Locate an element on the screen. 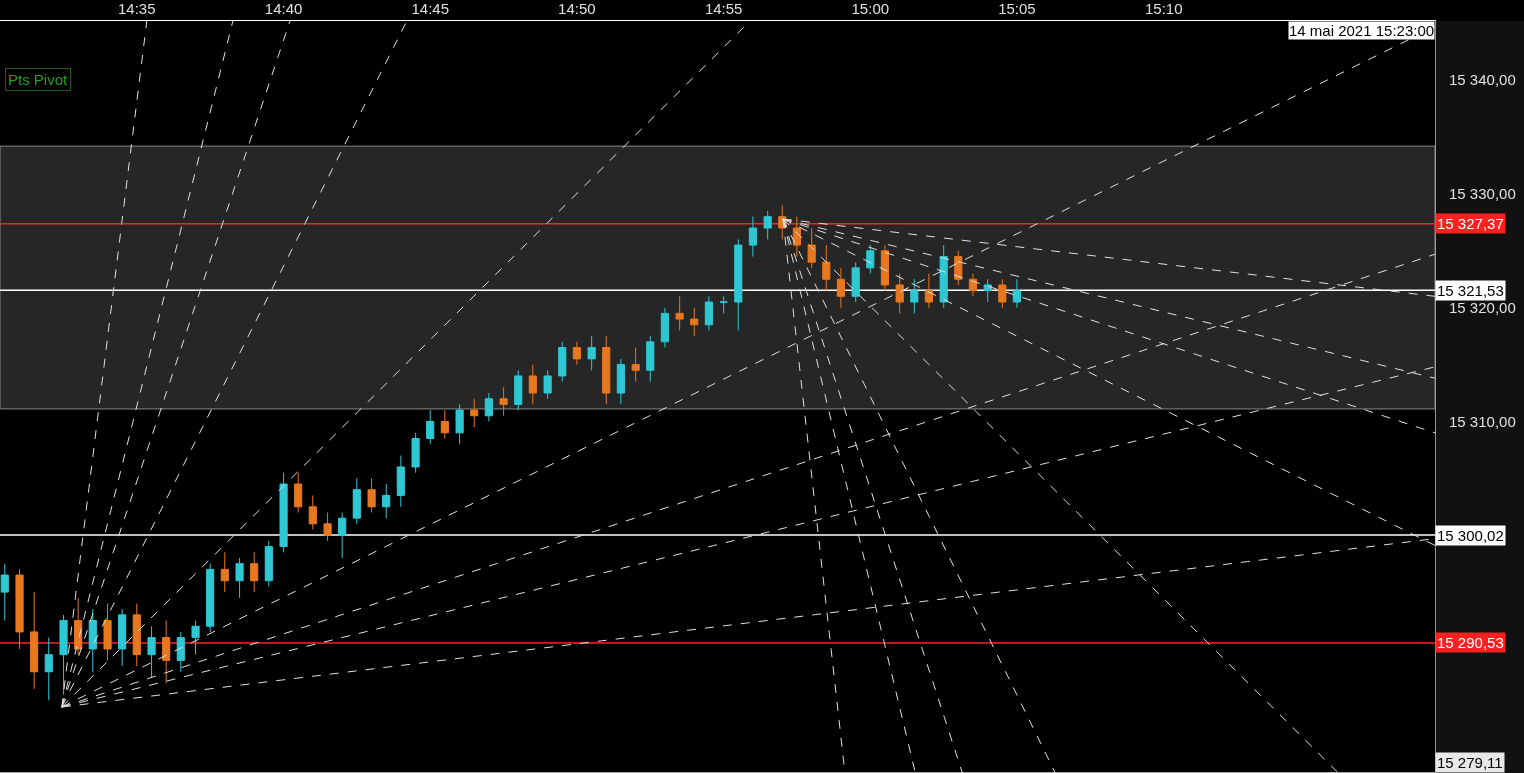  annotation: Pts Pivot is located at coordinates (38, 79).